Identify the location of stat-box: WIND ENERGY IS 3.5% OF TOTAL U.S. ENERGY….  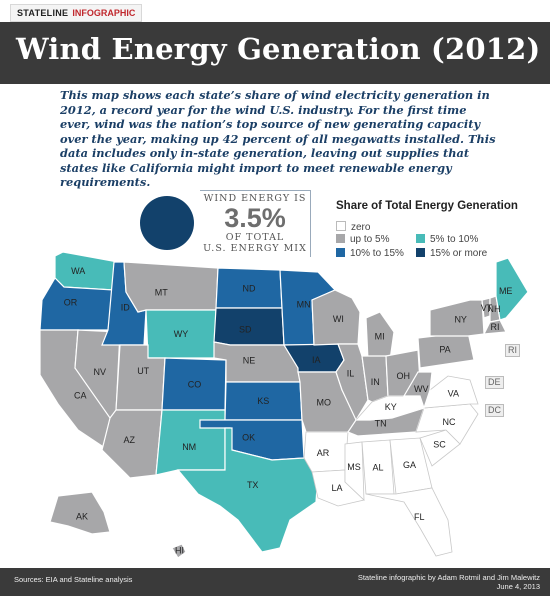
(255, 223).